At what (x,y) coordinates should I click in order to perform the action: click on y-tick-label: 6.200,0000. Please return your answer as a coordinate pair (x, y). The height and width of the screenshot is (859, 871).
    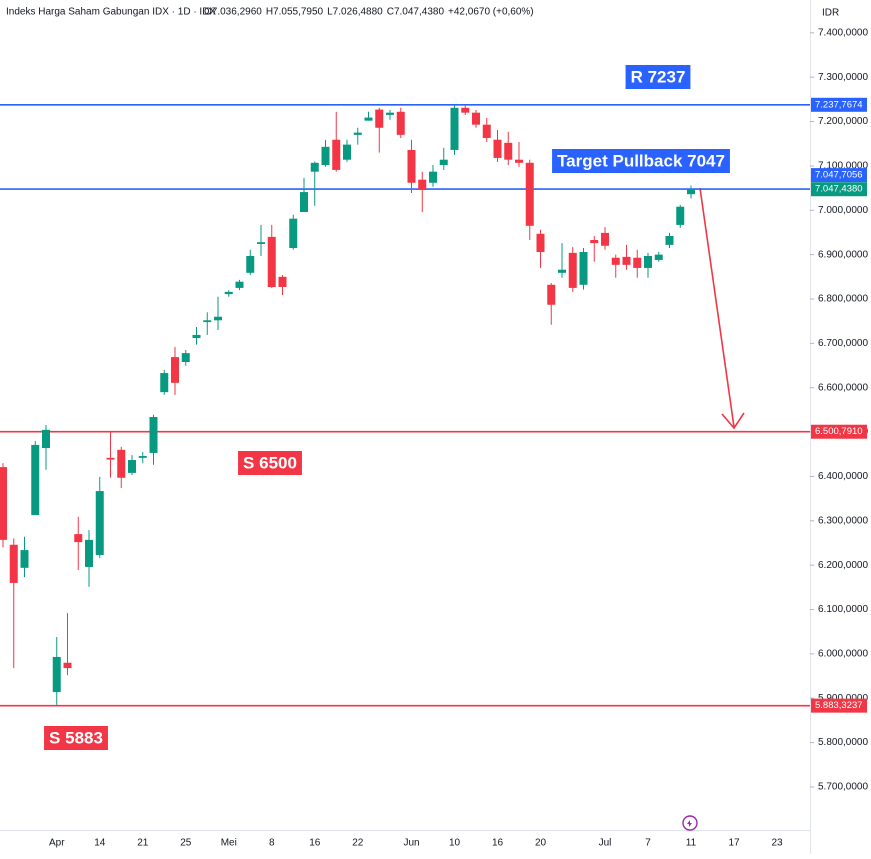
    Looking at the image, I should click on (843, 565).